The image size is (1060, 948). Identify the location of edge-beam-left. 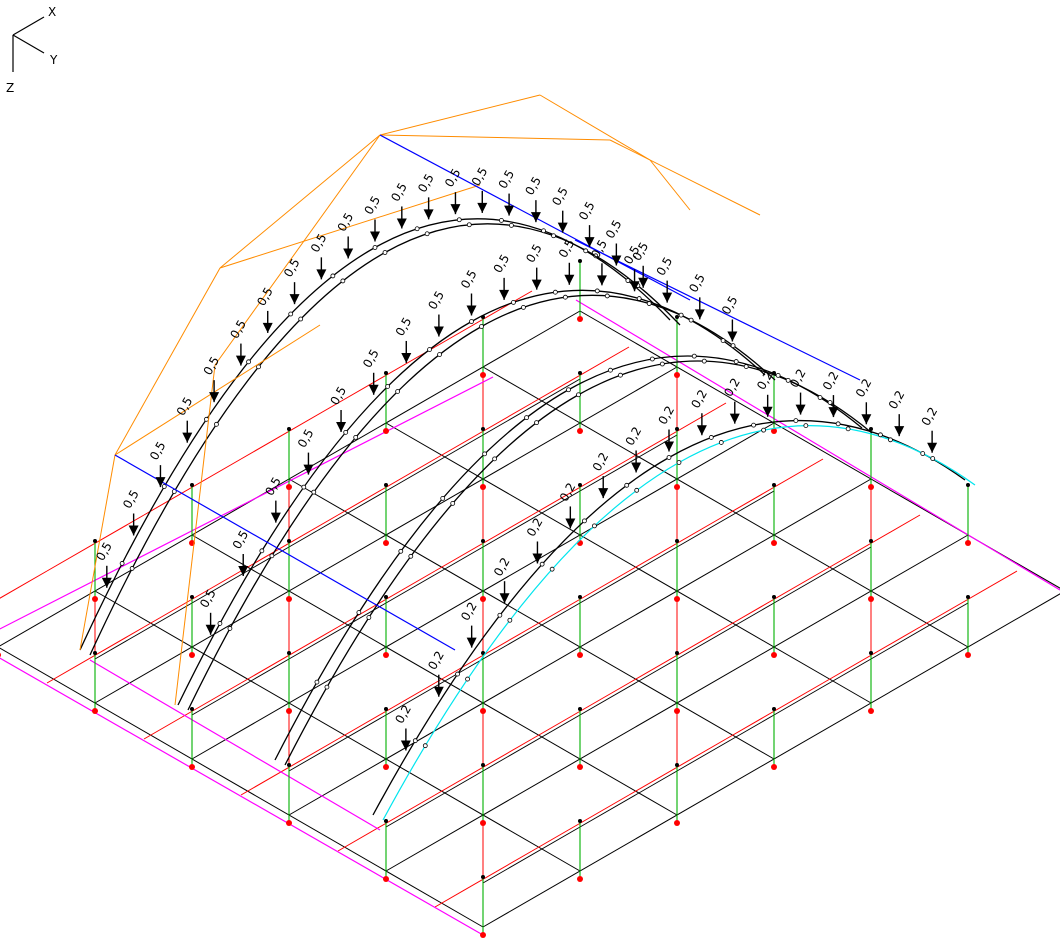
(247, 503).